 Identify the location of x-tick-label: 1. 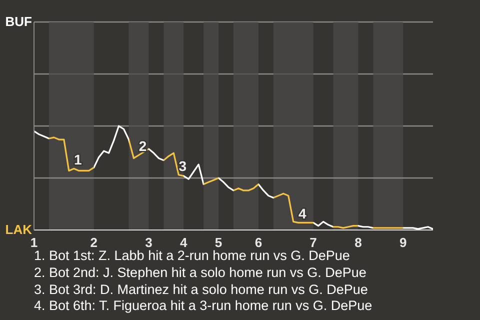
(34, 242).